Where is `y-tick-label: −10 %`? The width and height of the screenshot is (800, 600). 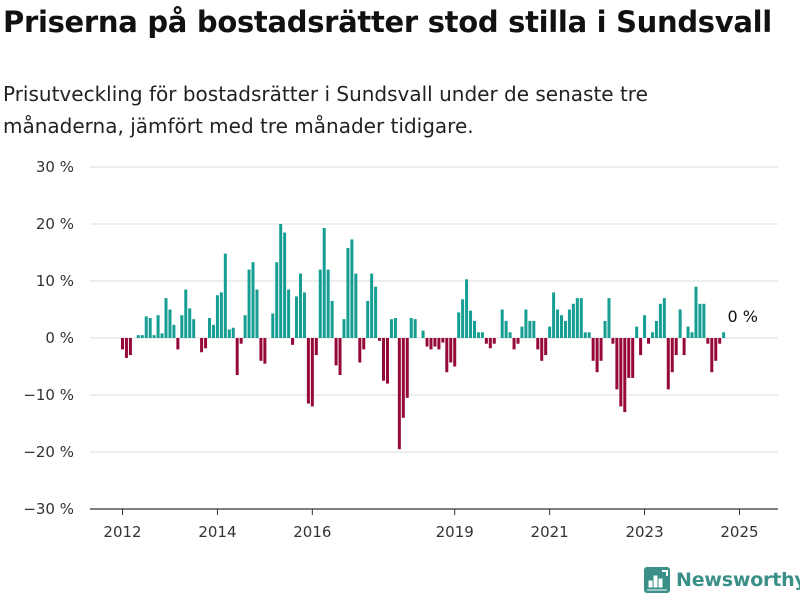 y-tick-label: −10 % is located at coordinates (48, 395).